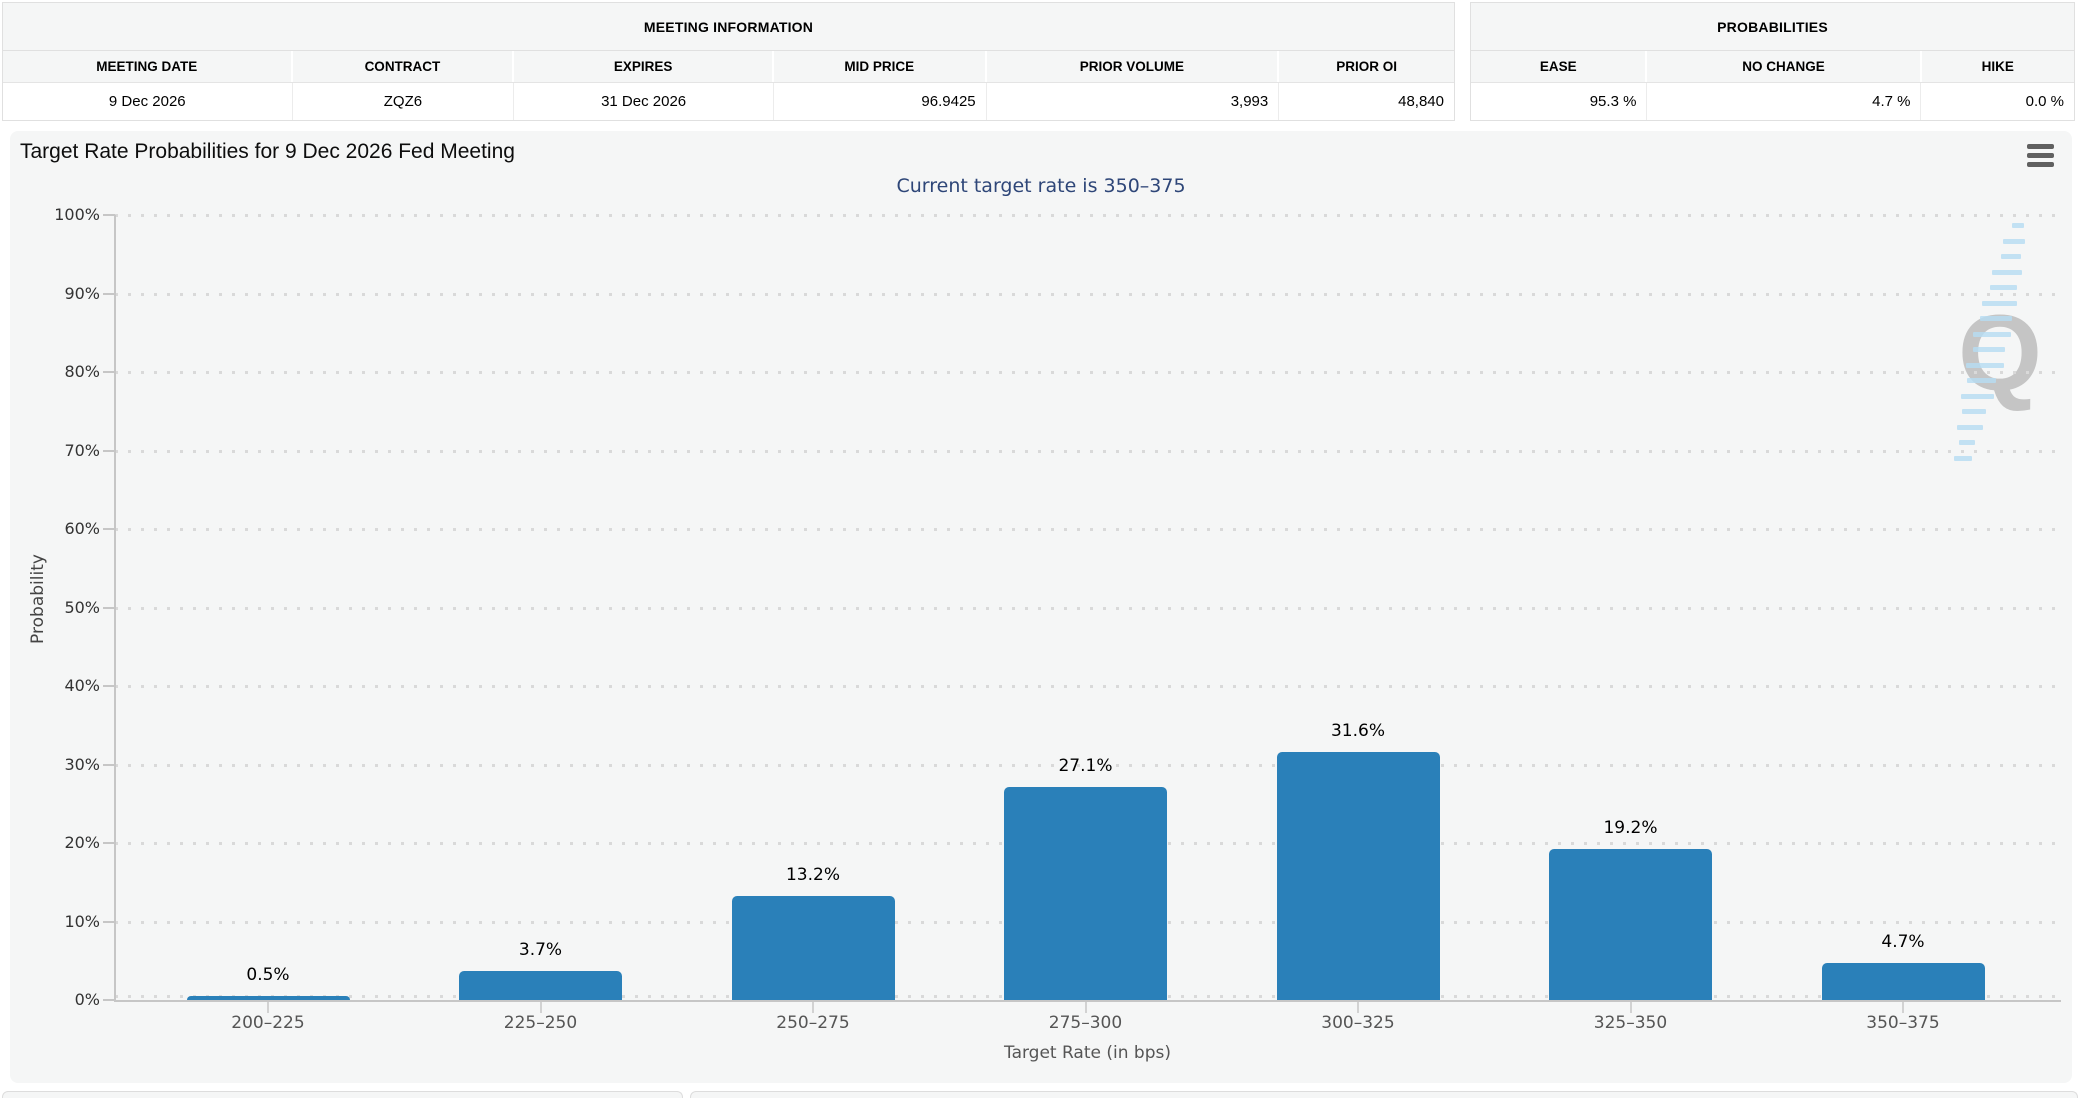  What do you see at coordinates (82, 842) in the screenshot?
I see `y-axis-tick-label: 20%` at bounding box center [82, 842].